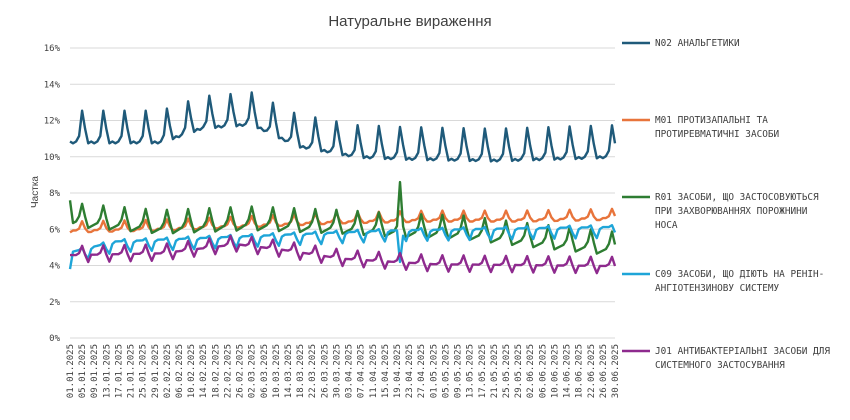  Describe the element at coordinates (374, 371) in the screenshot. I see `x-tick-label: 11.04.2025` at that location.